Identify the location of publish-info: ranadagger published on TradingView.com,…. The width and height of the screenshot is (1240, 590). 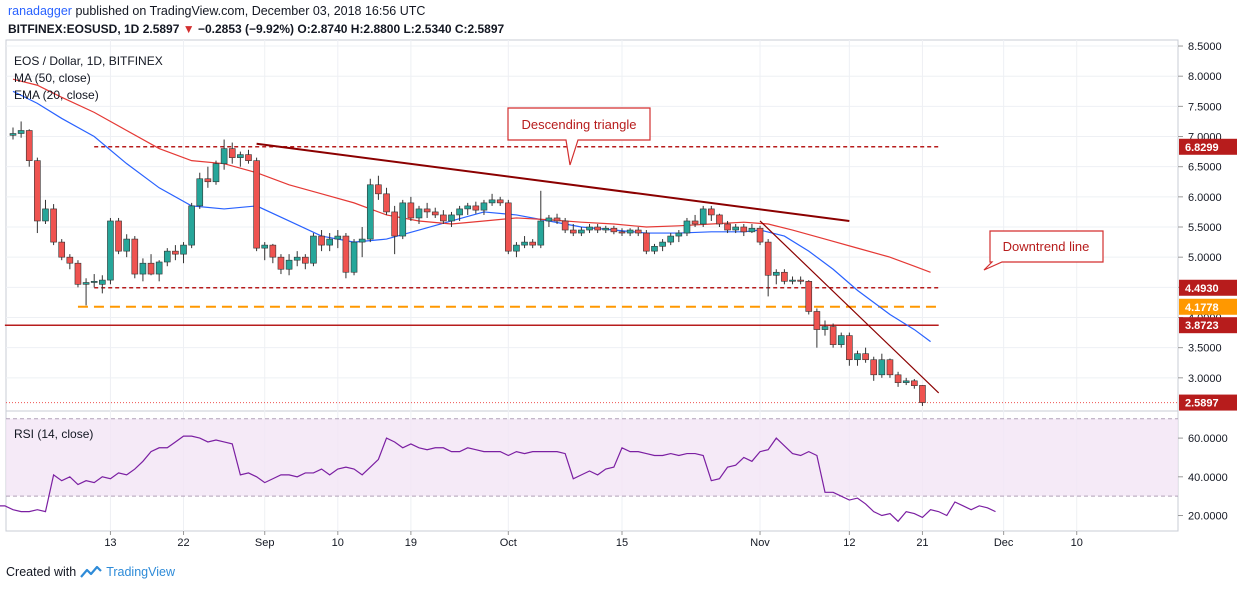
(216, 11).